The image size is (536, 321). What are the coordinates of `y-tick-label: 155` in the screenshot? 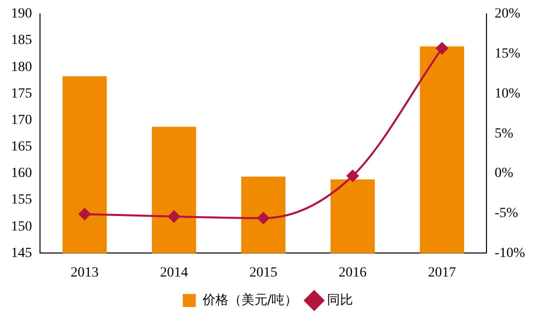 It's located at (21, 200).